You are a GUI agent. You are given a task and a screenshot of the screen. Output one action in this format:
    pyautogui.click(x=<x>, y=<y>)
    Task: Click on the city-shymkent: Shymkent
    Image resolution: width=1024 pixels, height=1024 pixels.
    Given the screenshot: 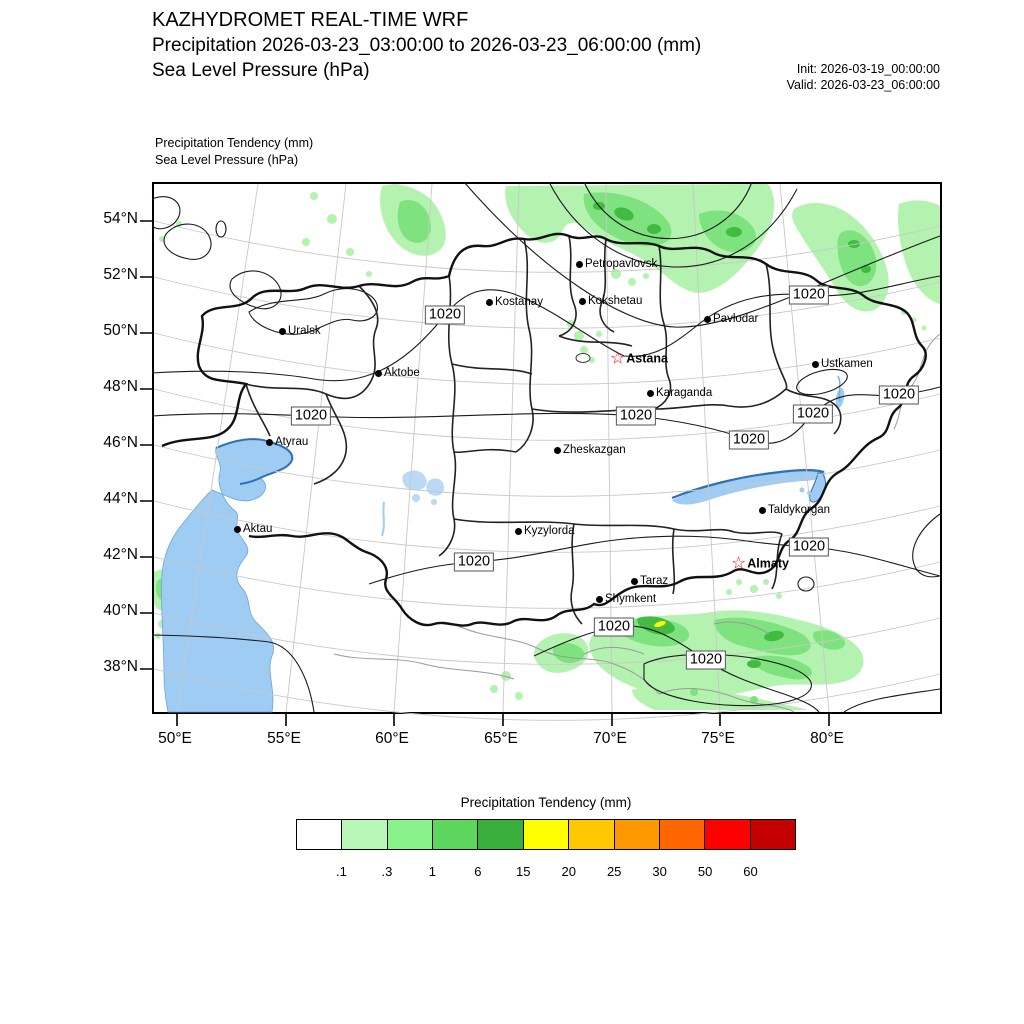 What is the action you would take?
    pyautogui.click(x=626, y=599)
    